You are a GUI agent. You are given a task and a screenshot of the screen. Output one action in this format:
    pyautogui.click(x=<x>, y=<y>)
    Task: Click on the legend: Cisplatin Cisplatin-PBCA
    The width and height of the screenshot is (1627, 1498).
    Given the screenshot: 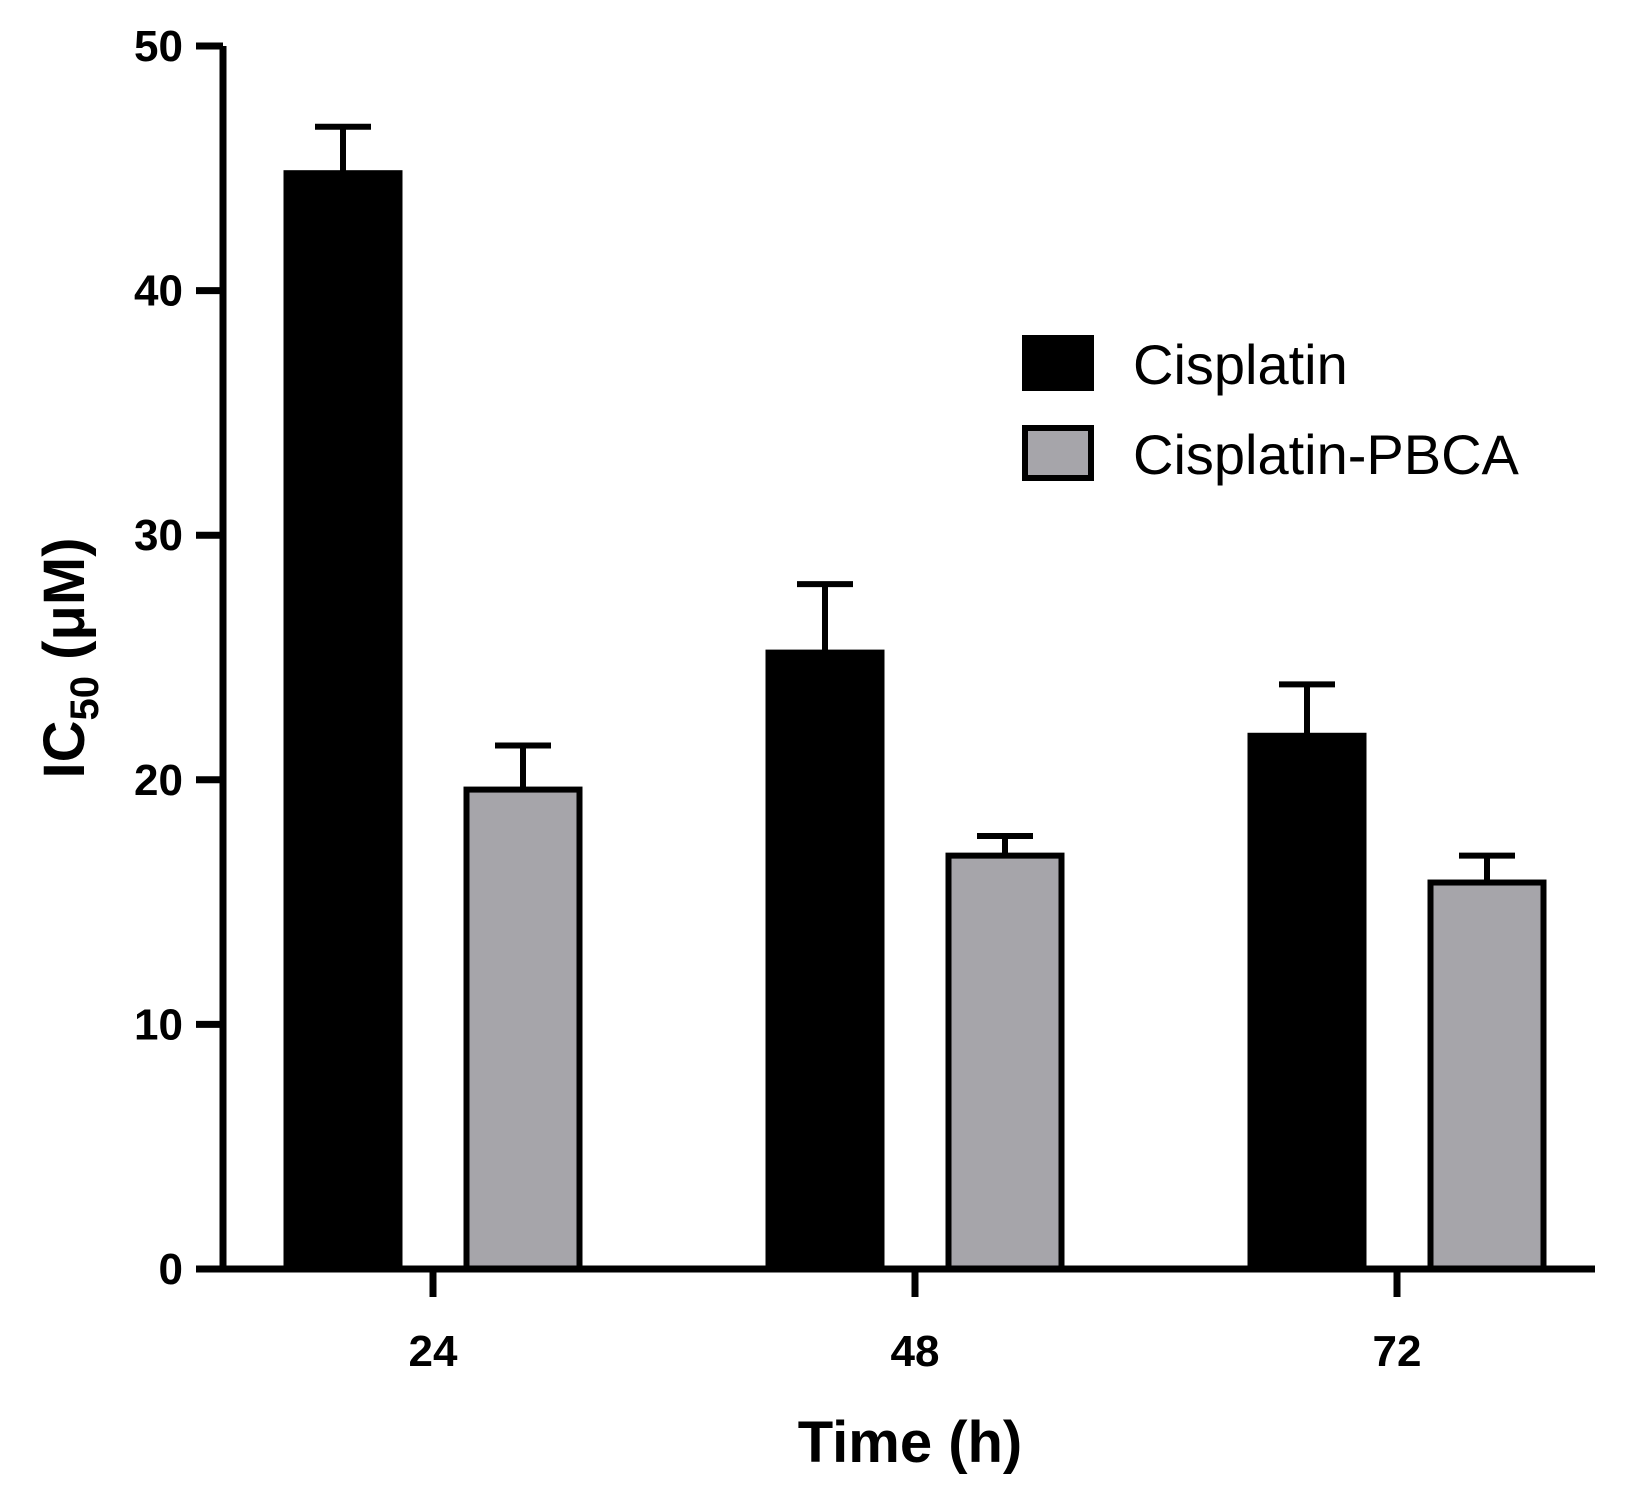 What is the action you would take?
    pyautogui.click(x=1271, y=409)
    